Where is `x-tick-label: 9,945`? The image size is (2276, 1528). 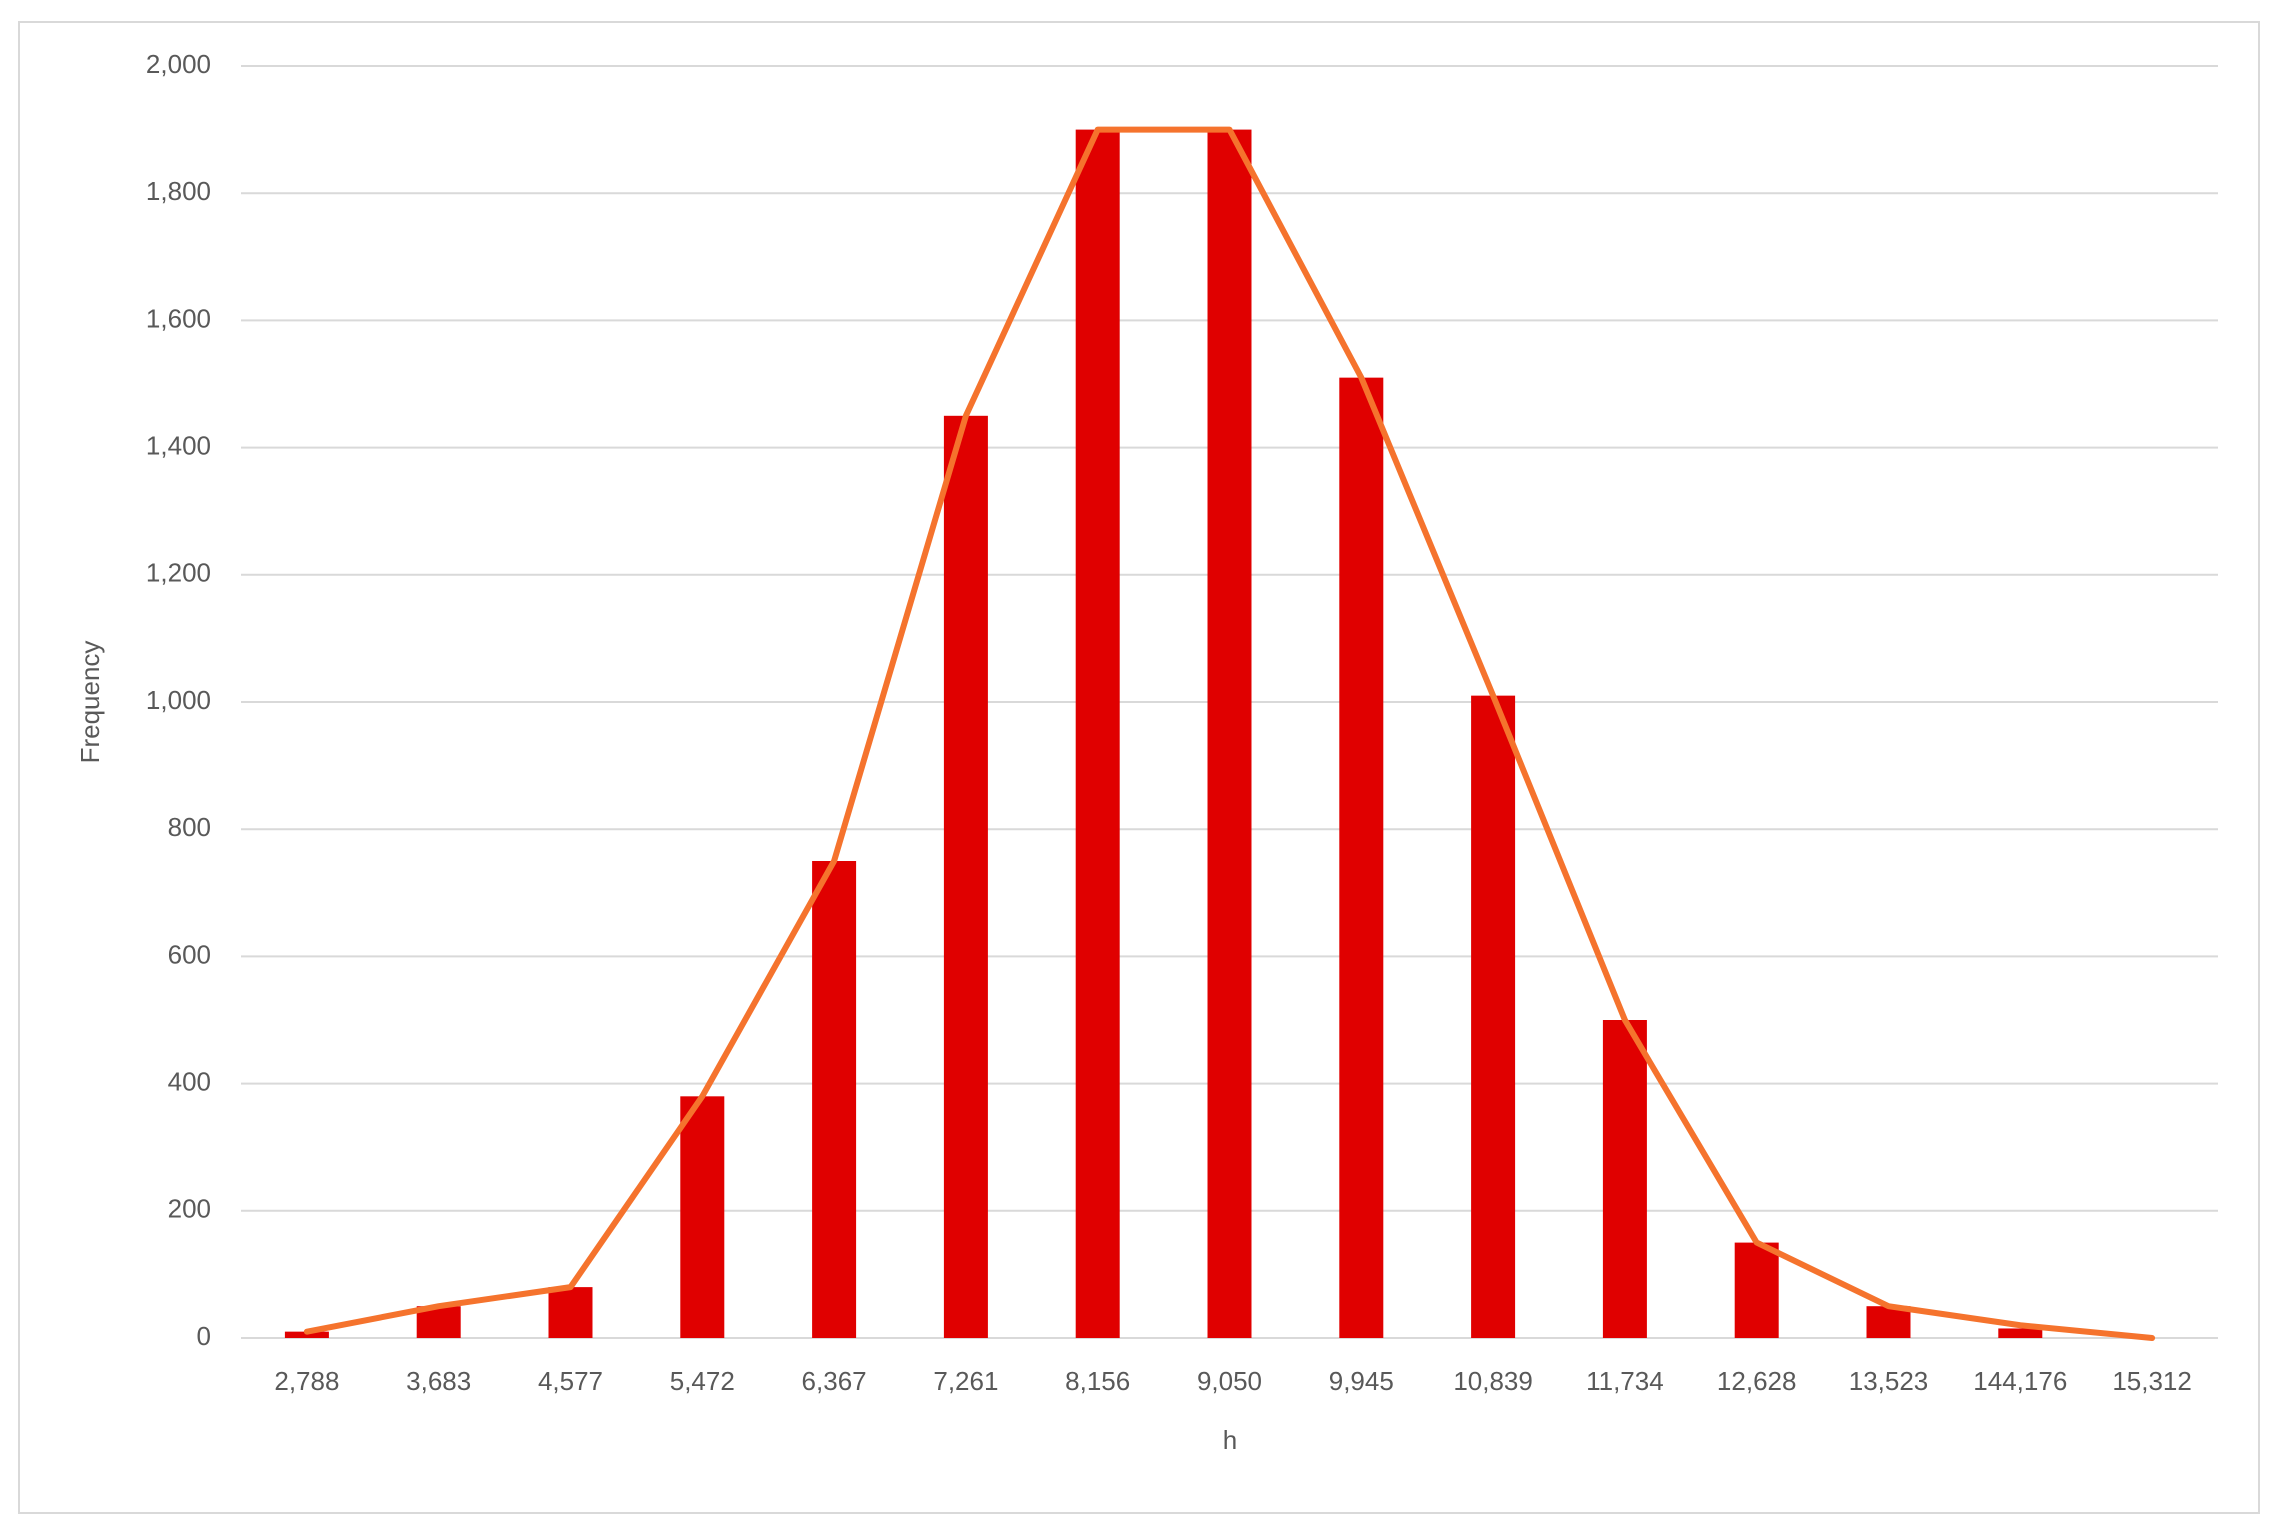
x-tick-label: 9,945 is located at coordinates (1361, 1381).